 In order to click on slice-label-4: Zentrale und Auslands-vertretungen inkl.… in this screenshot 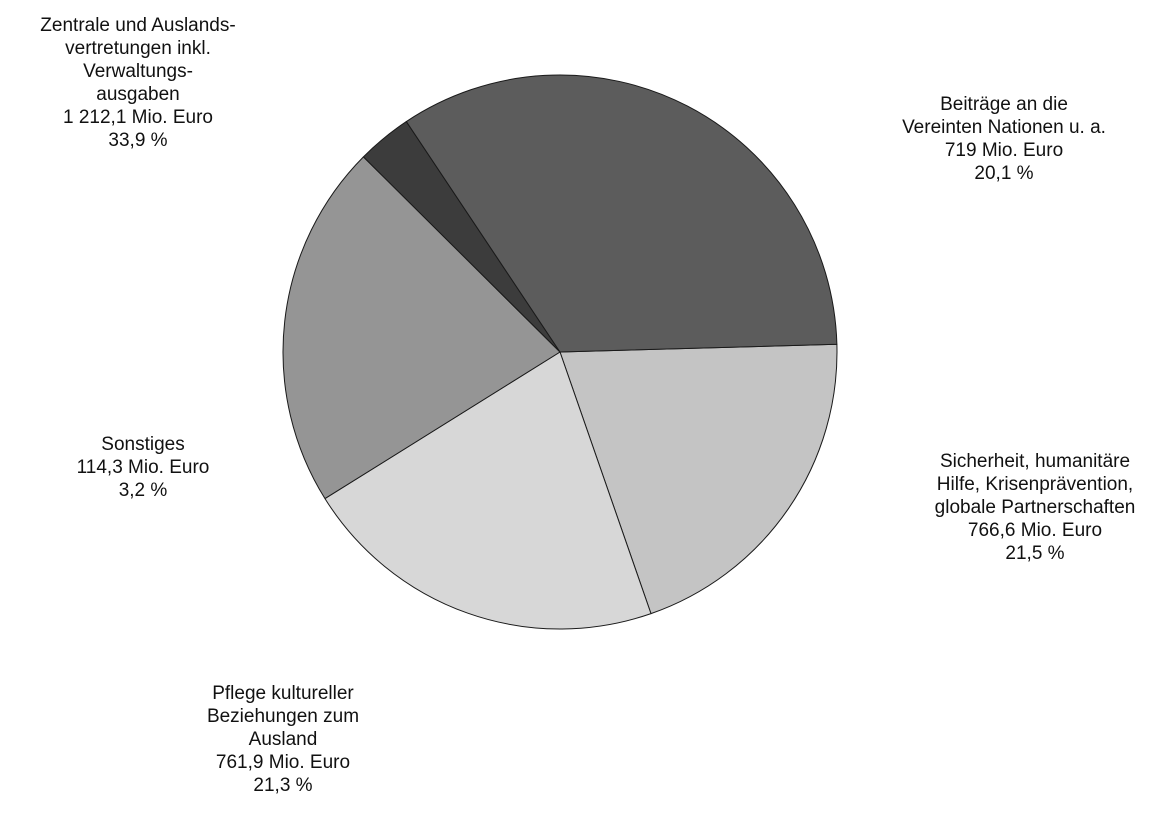, I will do `click(137, 83)`.